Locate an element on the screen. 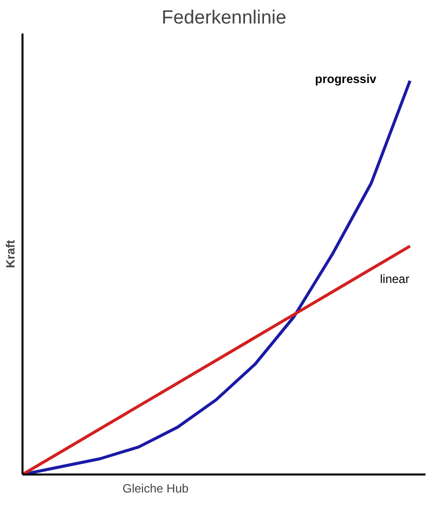 The height and width of the screenshot is (509, 434). y-axis-title: Kraft is located at coordinates (11, 254).